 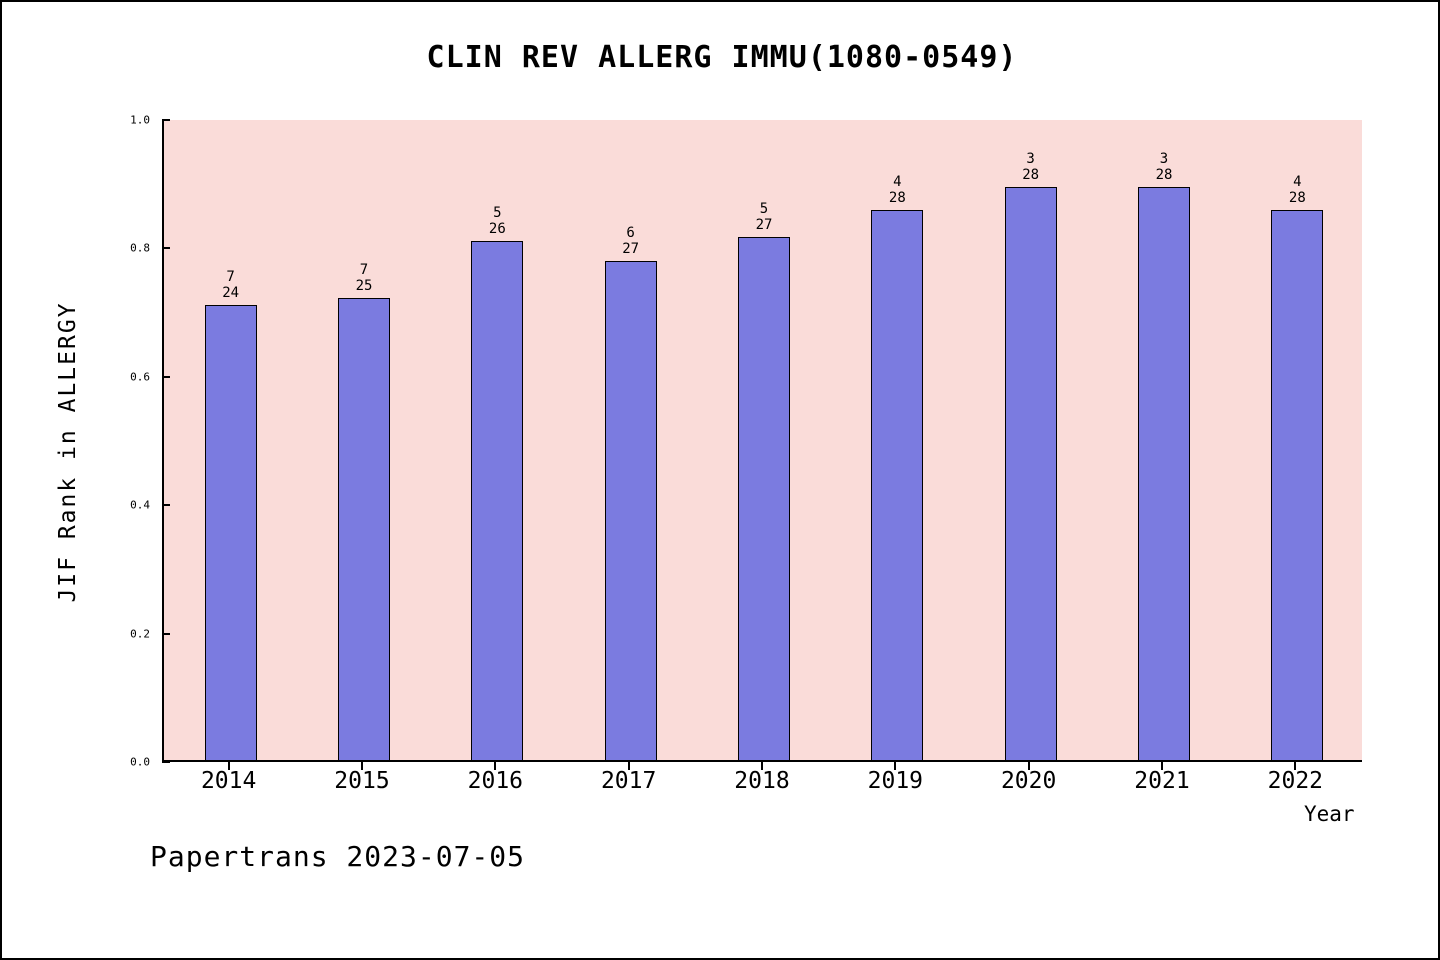 I want to click on x-tick-label-2014: 2014, so click(x=228, y=781).